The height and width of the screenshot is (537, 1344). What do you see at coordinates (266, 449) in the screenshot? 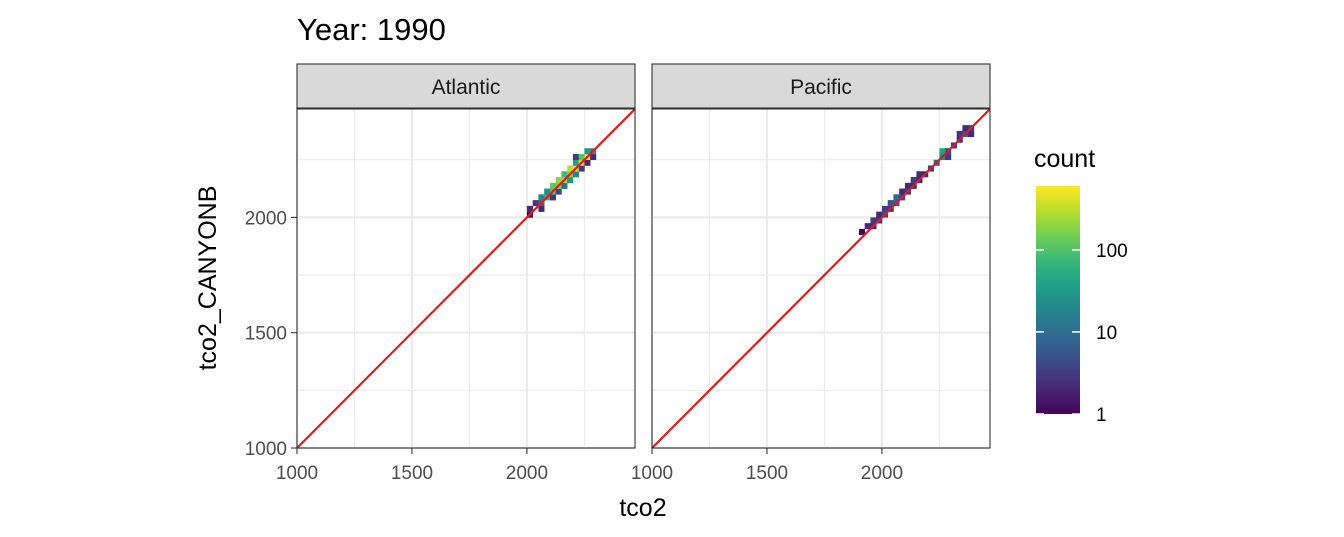
I see `y-tick-label: 1000` at bounding box center [266, 449].